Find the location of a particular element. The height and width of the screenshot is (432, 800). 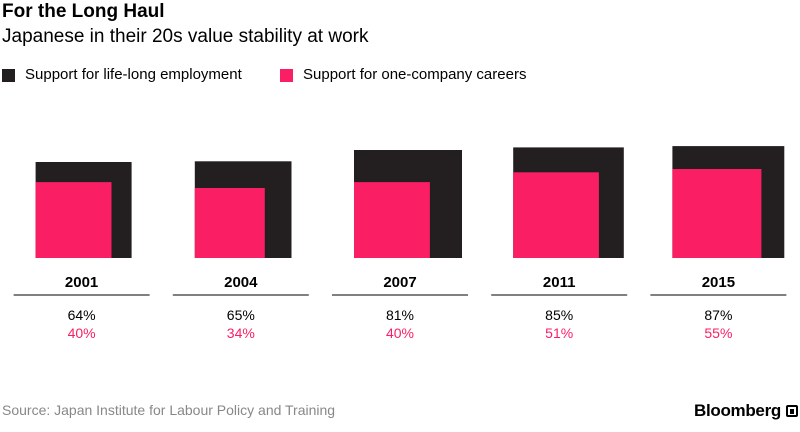

chart-title: For the Long Haul is located at coordinates (83, 11).